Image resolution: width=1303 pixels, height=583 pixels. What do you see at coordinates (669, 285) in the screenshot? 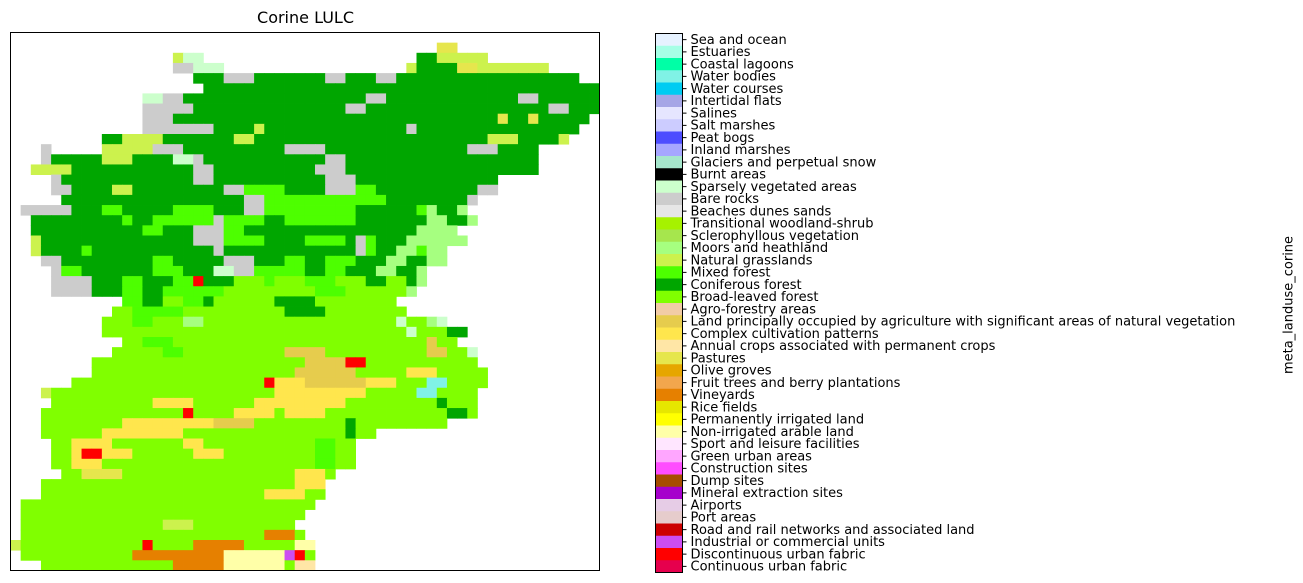
I see `colorbar-swatch` at bounding box center [669, 285].